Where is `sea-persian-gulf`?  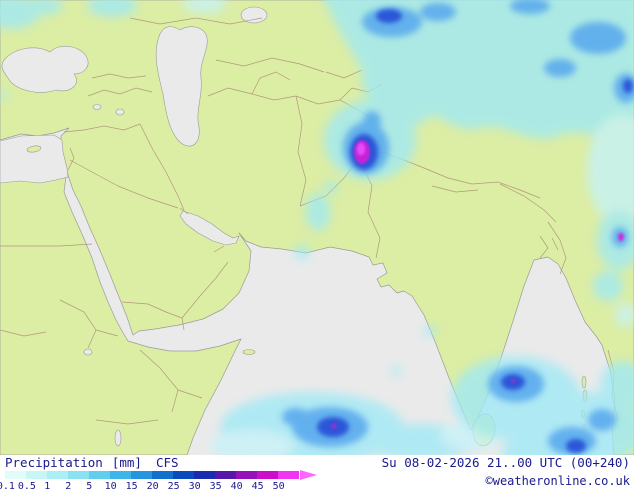
sea-persian-gulf is located at coordinates (209, 228).